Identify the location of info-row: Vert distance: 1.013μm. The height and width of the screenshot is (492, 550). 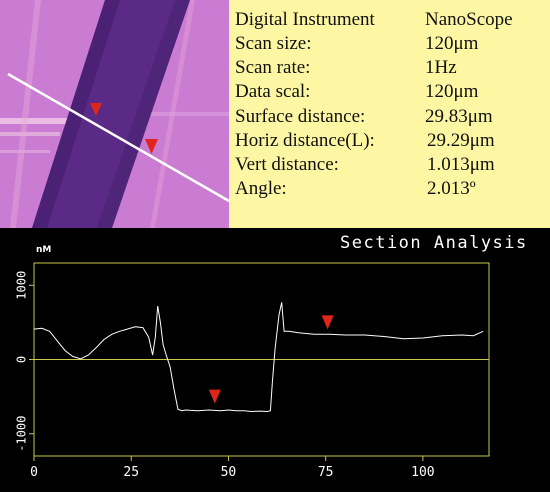
(392, 165).